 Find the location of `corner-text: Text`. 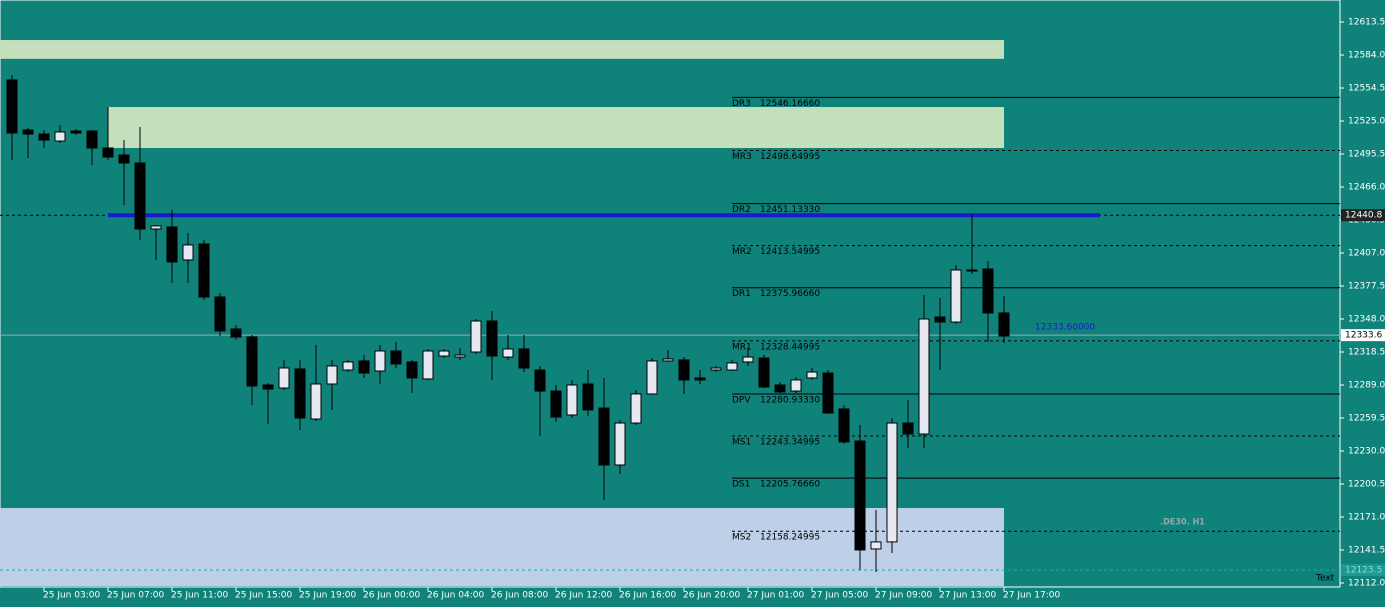

corner-text: Text is located at coordinates (1325, 579).